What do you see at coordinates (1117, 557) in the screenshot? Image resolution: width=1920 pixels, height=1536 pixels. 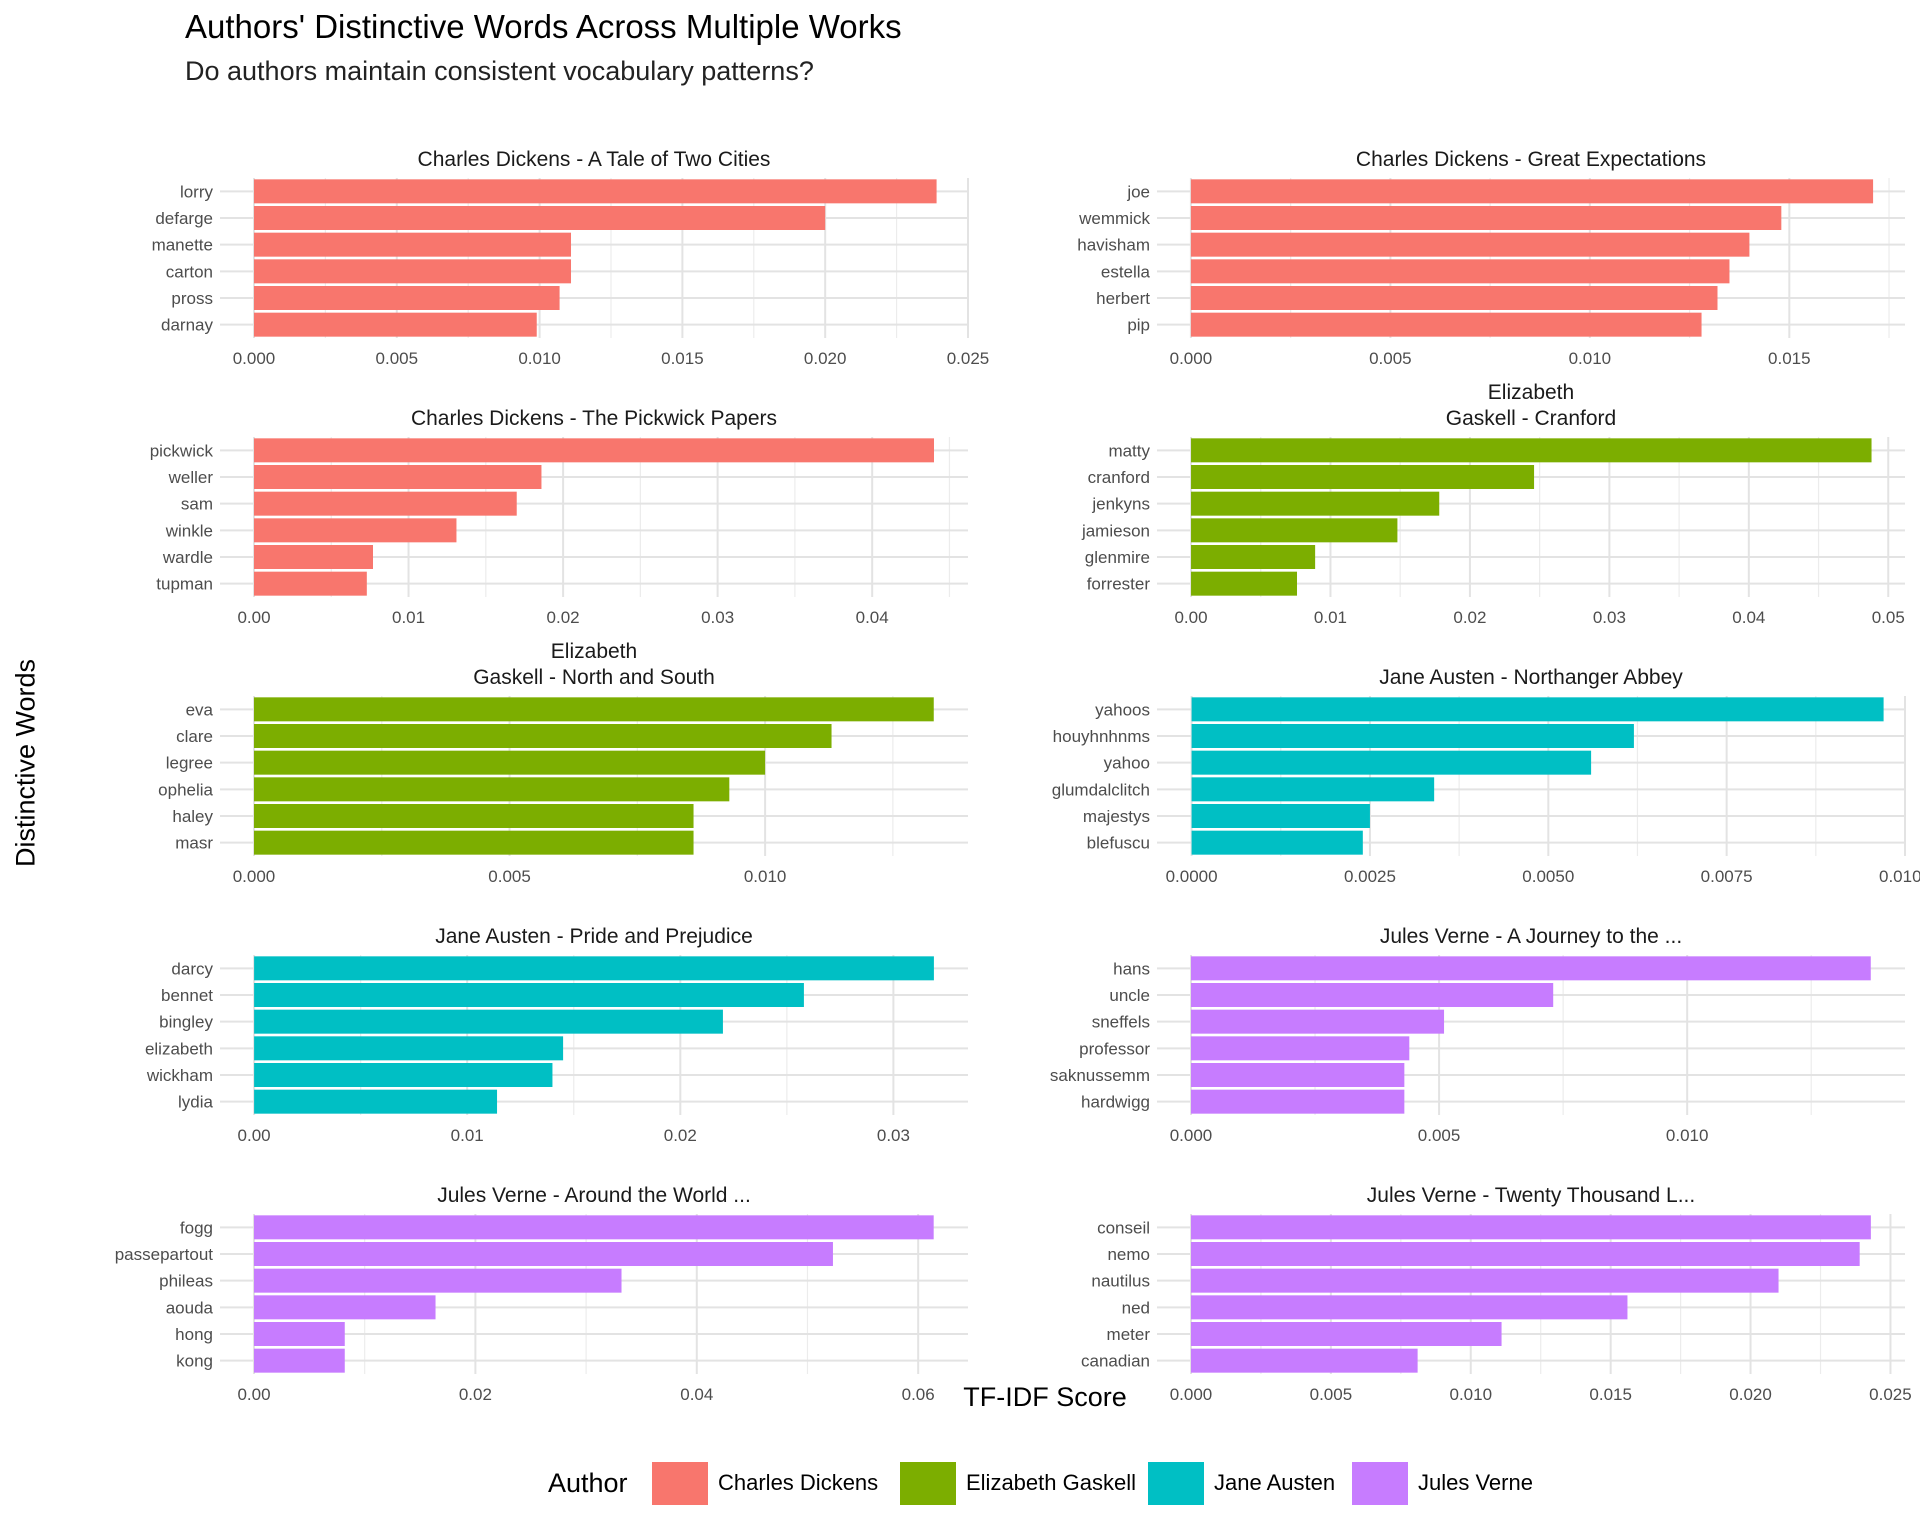 I see `category-label: glenmire` at bounding box center [1117, 557].